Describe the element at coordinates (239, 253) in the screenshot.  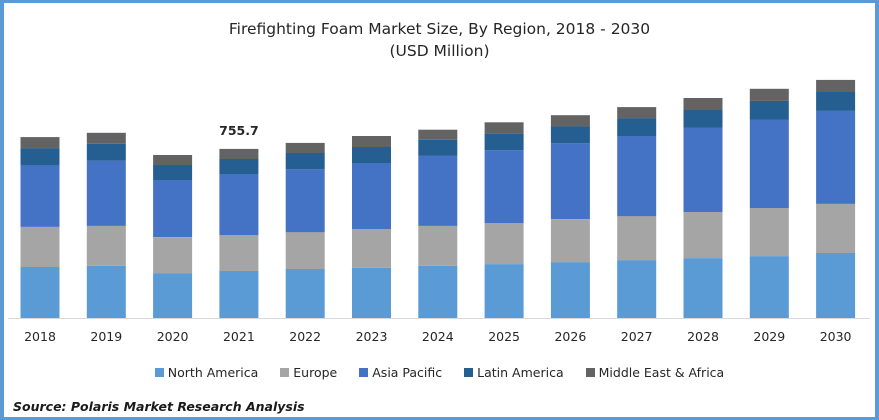
I see `bar-segment-europe-2021` at that location.